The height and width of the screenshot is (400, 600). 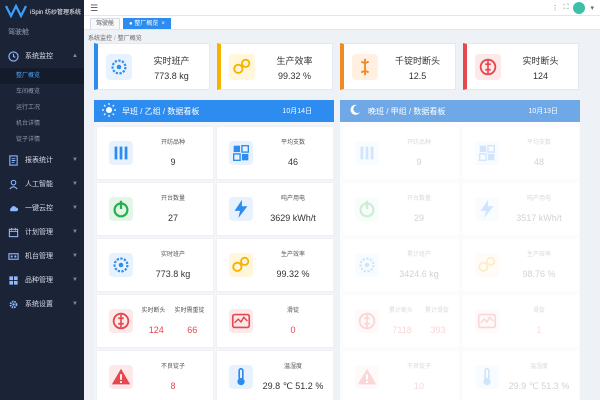 I want to click on panel-header: 早班 / 乙组 / 数据看板 10月14日, so click(x=214, y=111).